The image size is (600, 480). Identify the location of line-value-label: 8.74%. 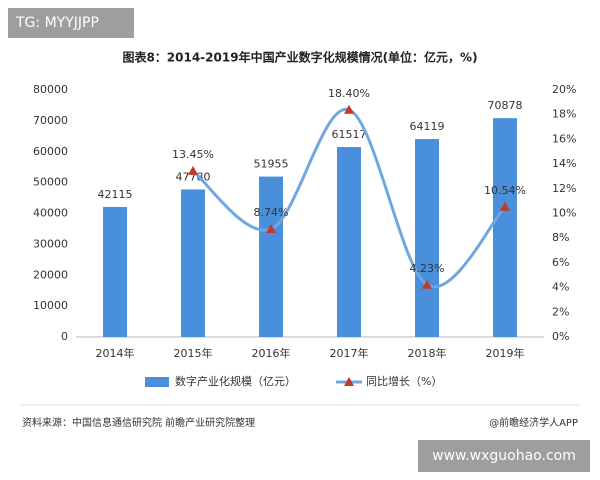
(271, 212).